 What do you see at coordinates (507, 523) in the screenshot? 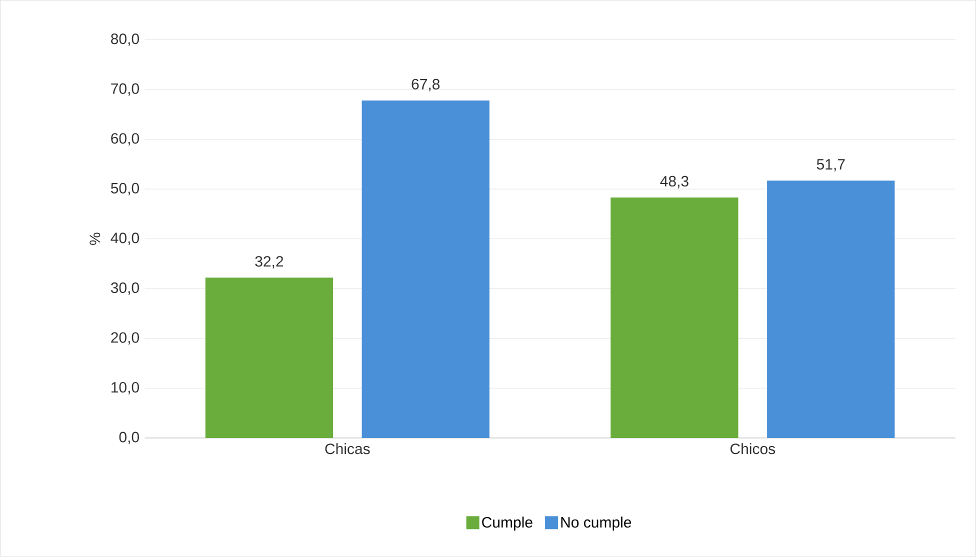
I see `legend-label: Cumple` at bounding box center [507, 523].